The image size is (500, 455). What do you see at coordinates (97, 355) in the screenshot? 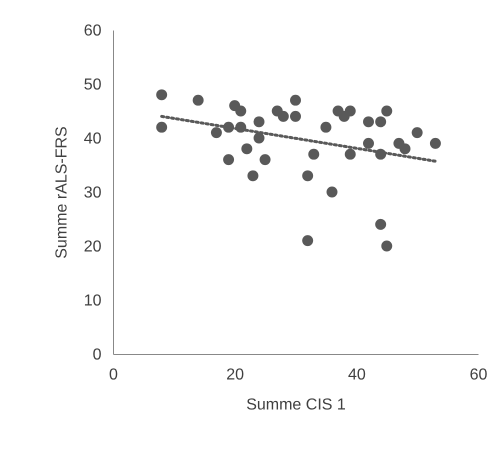
I see `y-tick-label: 0` at bounding box center [97, 355].